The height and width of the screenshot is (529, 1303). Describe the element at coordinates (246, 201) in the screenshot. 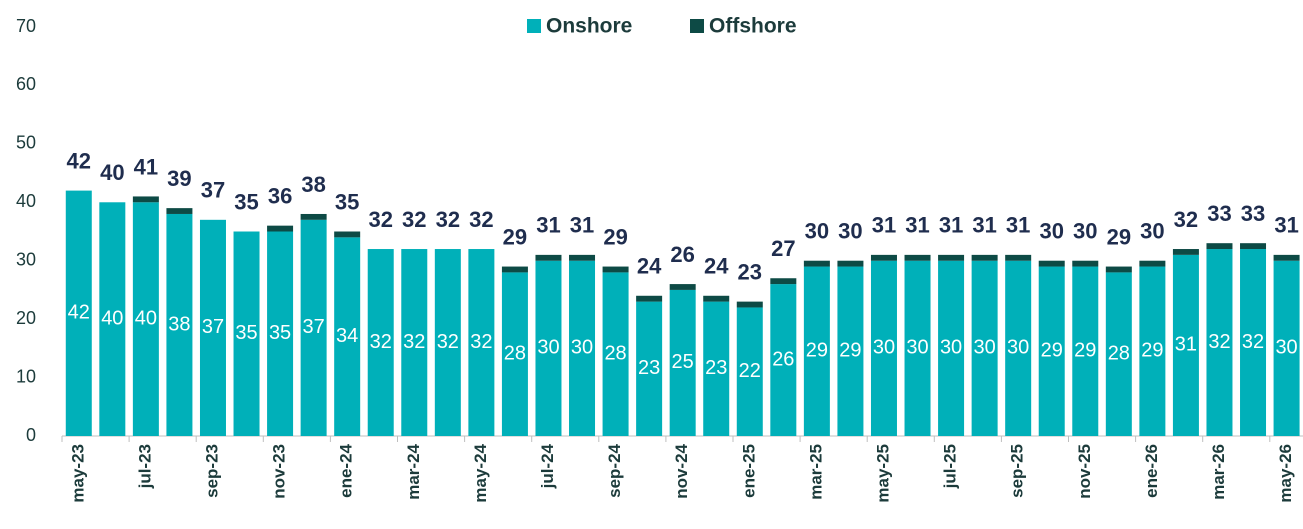

I see `bar-total-label: 35` at that location.